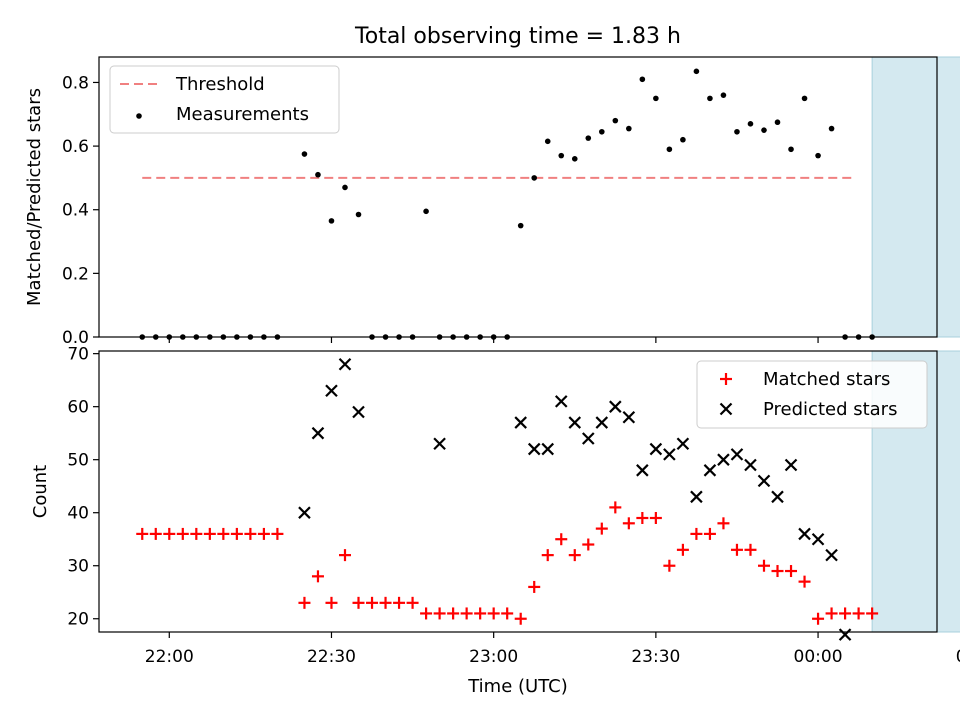 The height and width of the screenshot is (720, 960). Describe the element at coordinates (830, 409) in the screenshot. I see `bottom-legend-predicted-stars-label: Predicted stars` at that location.